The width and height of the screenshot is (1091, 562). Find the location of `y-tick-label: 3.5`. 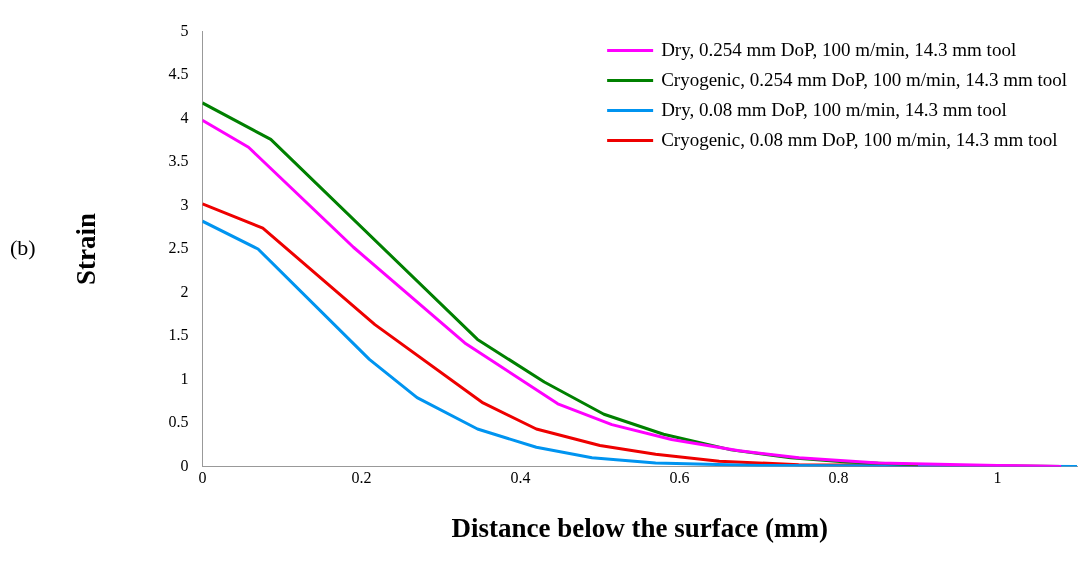

y-tick-label: 3.5 is located at coordinates (178, 161).